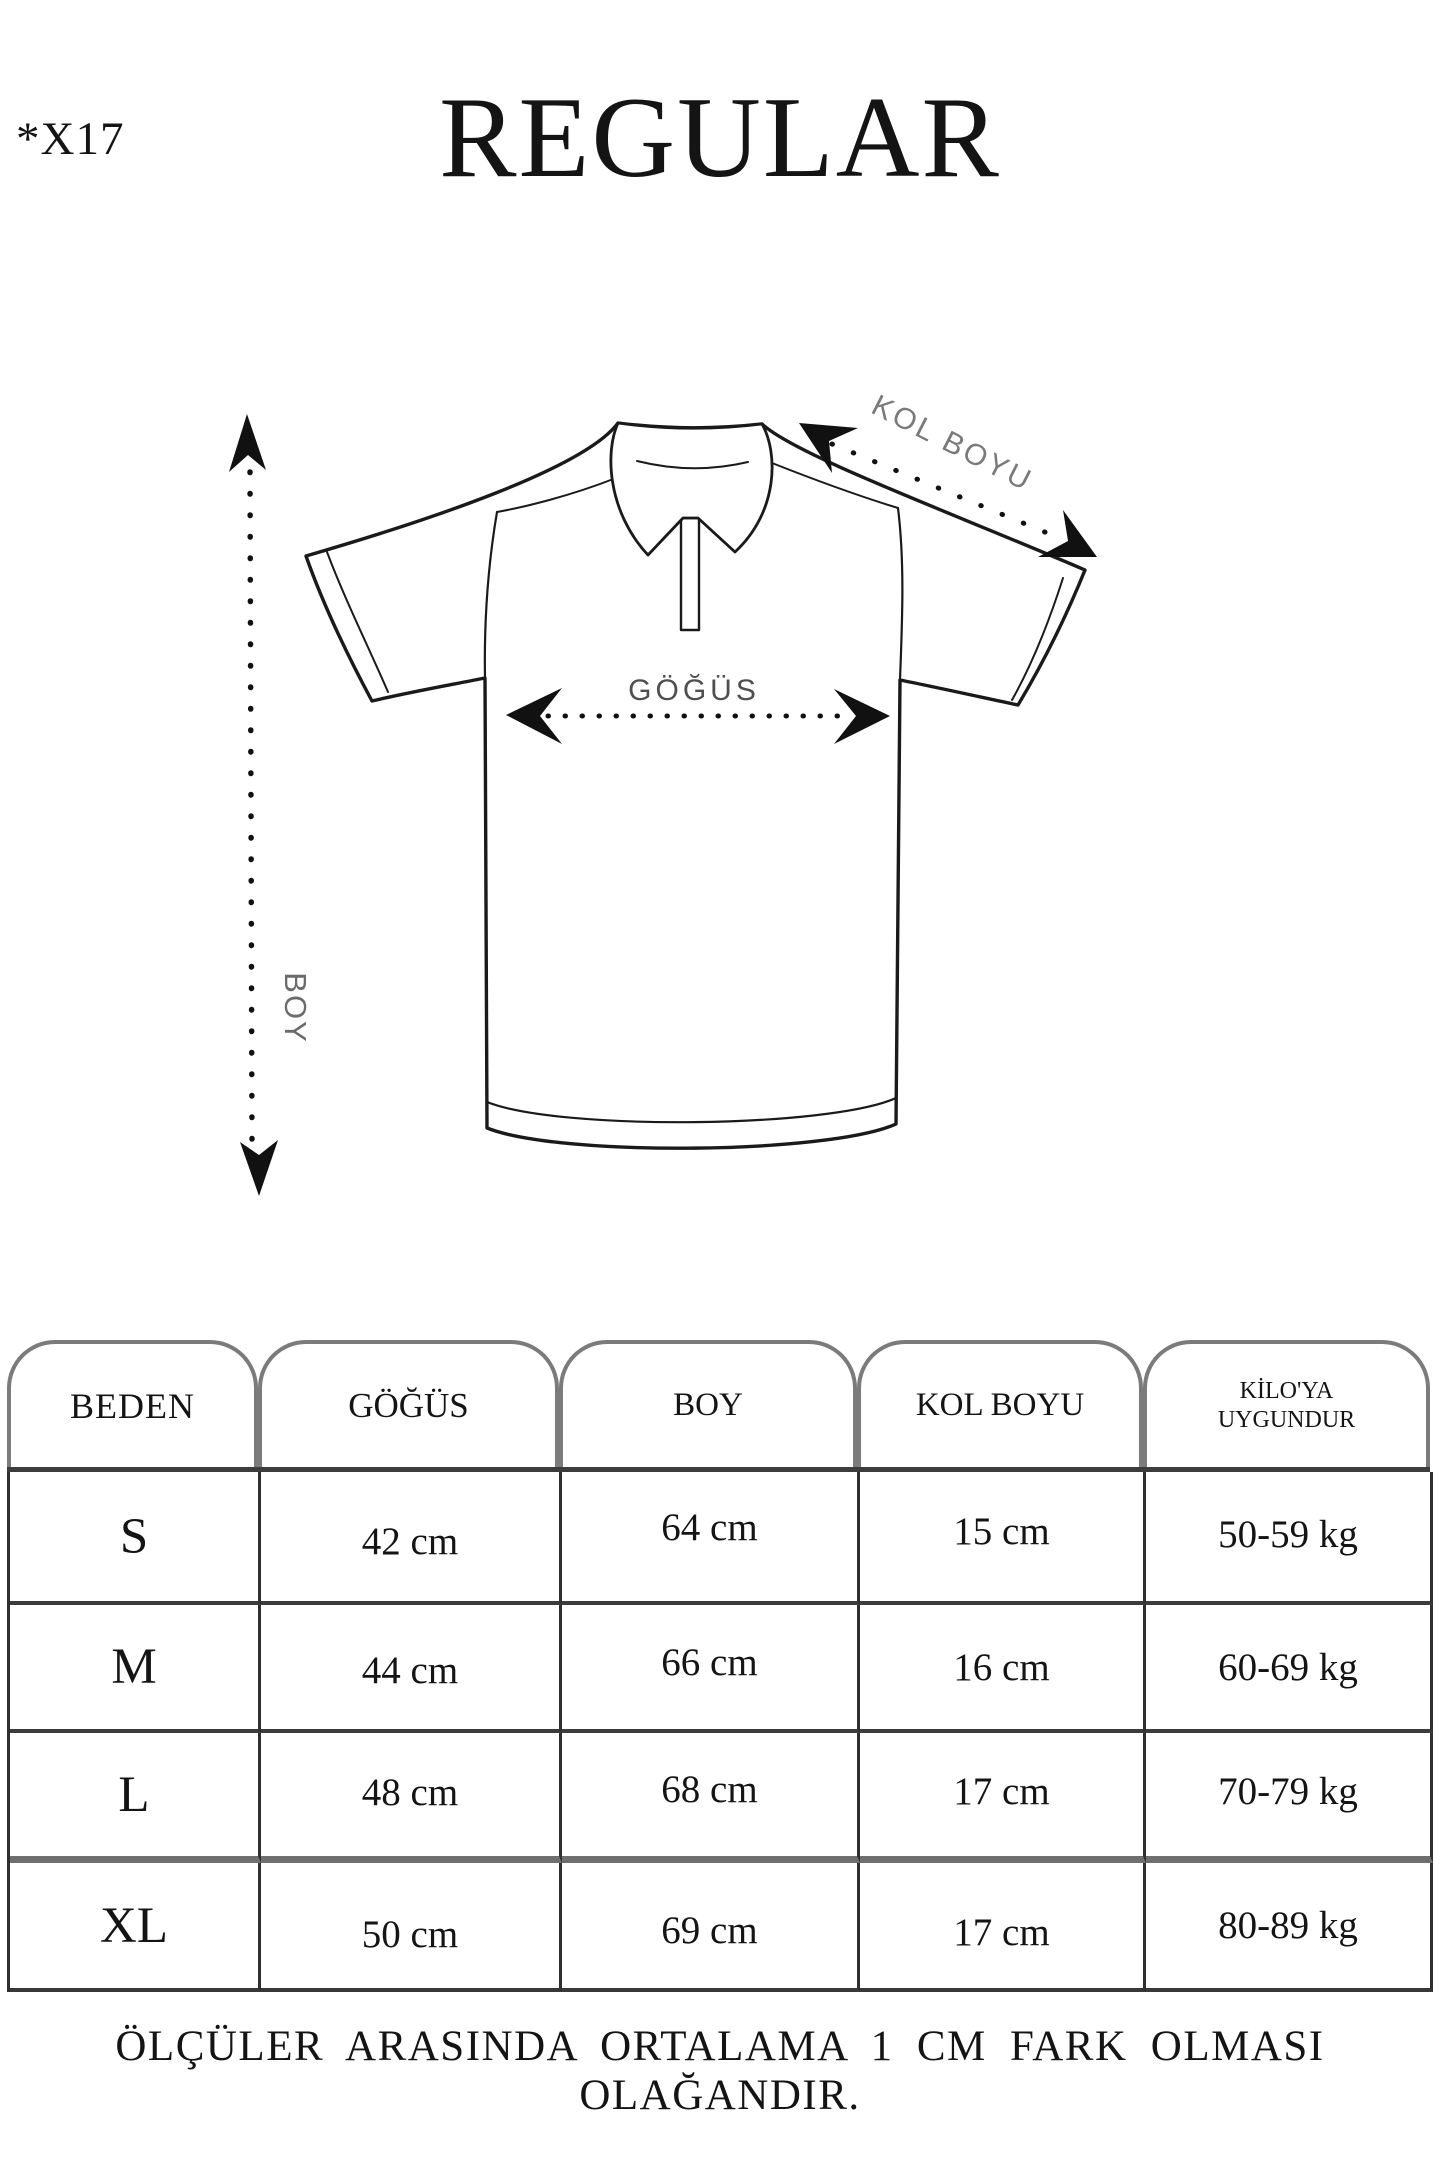 Image resolution: width=1440 pixels, height=2160 pixels. What do you see at coordinates (952, 443) in the screenshot?
I see `sleeve-label: KOL BOYU` at bounding box center [952, 443].